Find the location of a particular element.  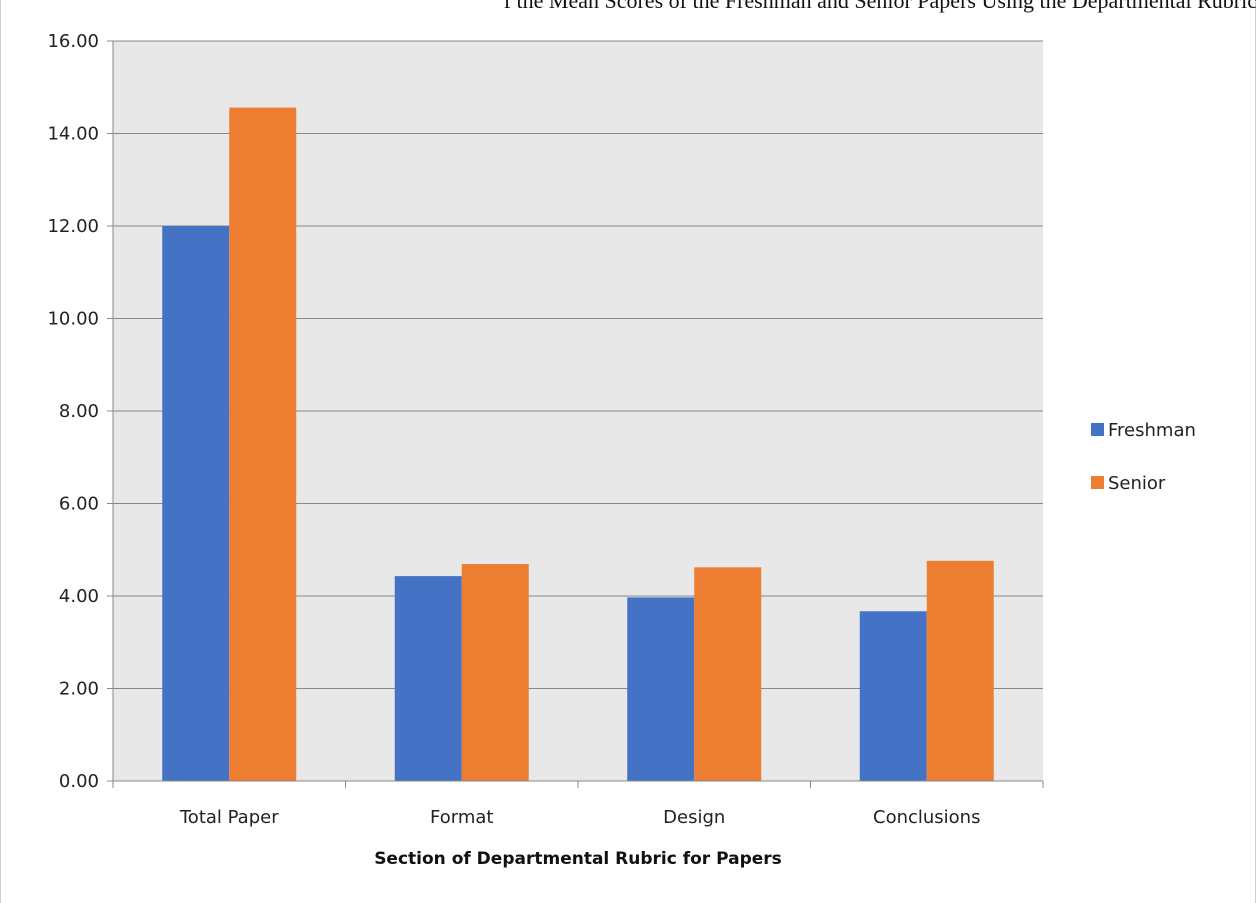

bar-senior-conclusions is located at coordinates (960, 670).